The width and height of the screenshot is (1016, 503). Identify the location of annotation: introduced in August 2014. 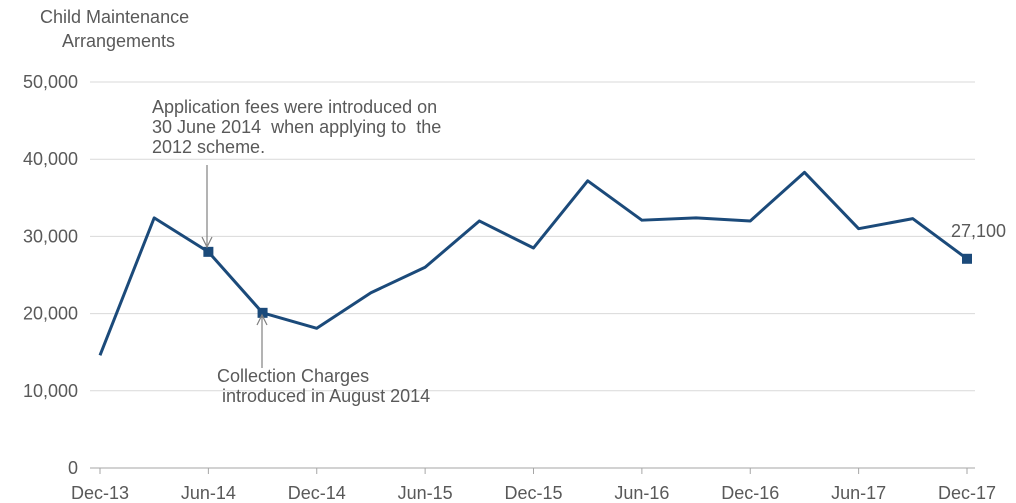
(323, 396).